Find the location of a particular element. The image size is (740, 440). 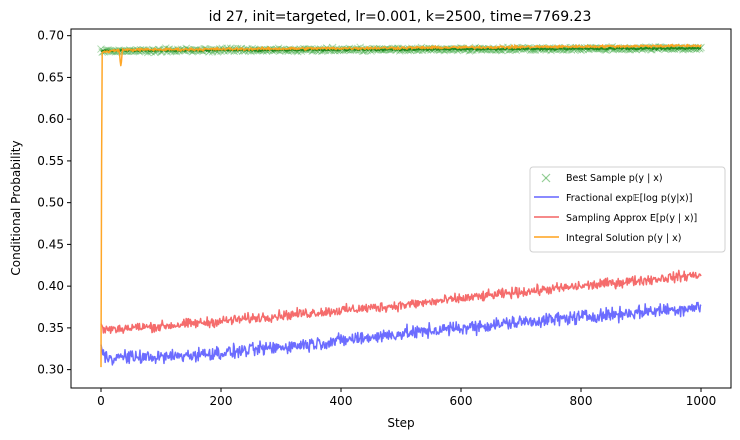

y-tick-label: 0.30 is located at coordinates (50, 370).